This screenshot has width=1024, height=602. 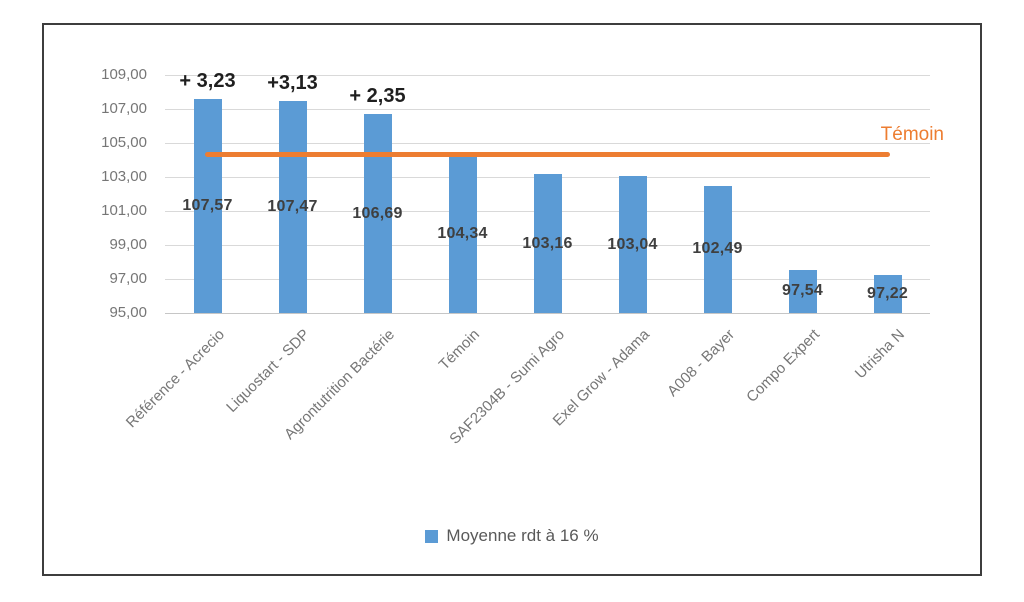 I want to click on reference-line, so click(x=547, y=154).